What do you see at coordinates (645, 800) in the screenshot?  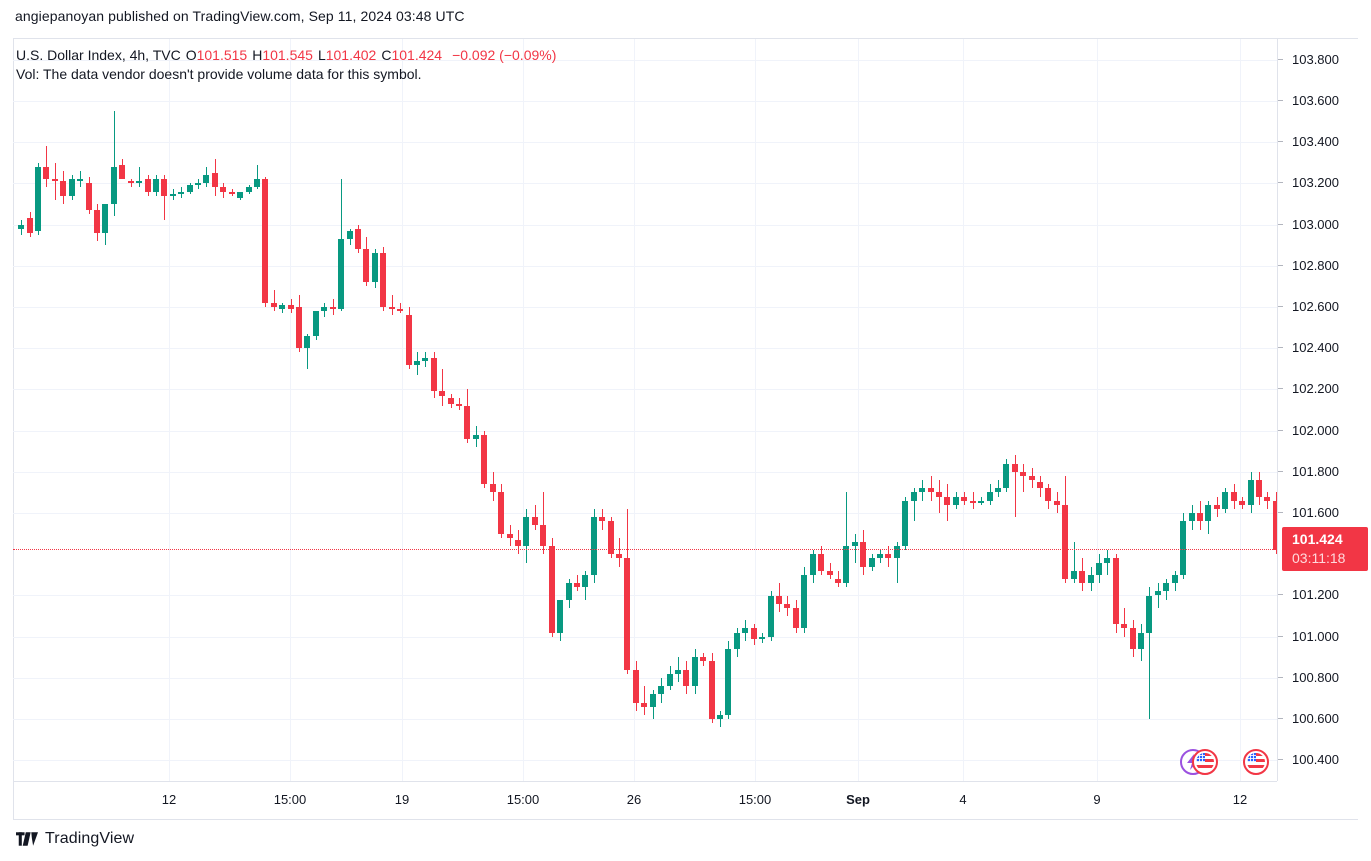 I see `time-scale: 12 15:00 19 15:00 26 15:00 Sep 4 9 12` at bounding box center [645, 800].